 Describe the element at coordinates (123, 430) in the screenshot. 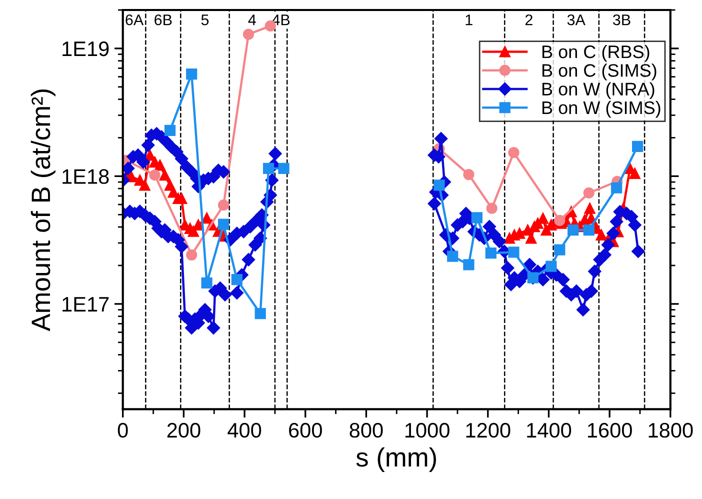

I see `x-tick-label: 0` at that location.